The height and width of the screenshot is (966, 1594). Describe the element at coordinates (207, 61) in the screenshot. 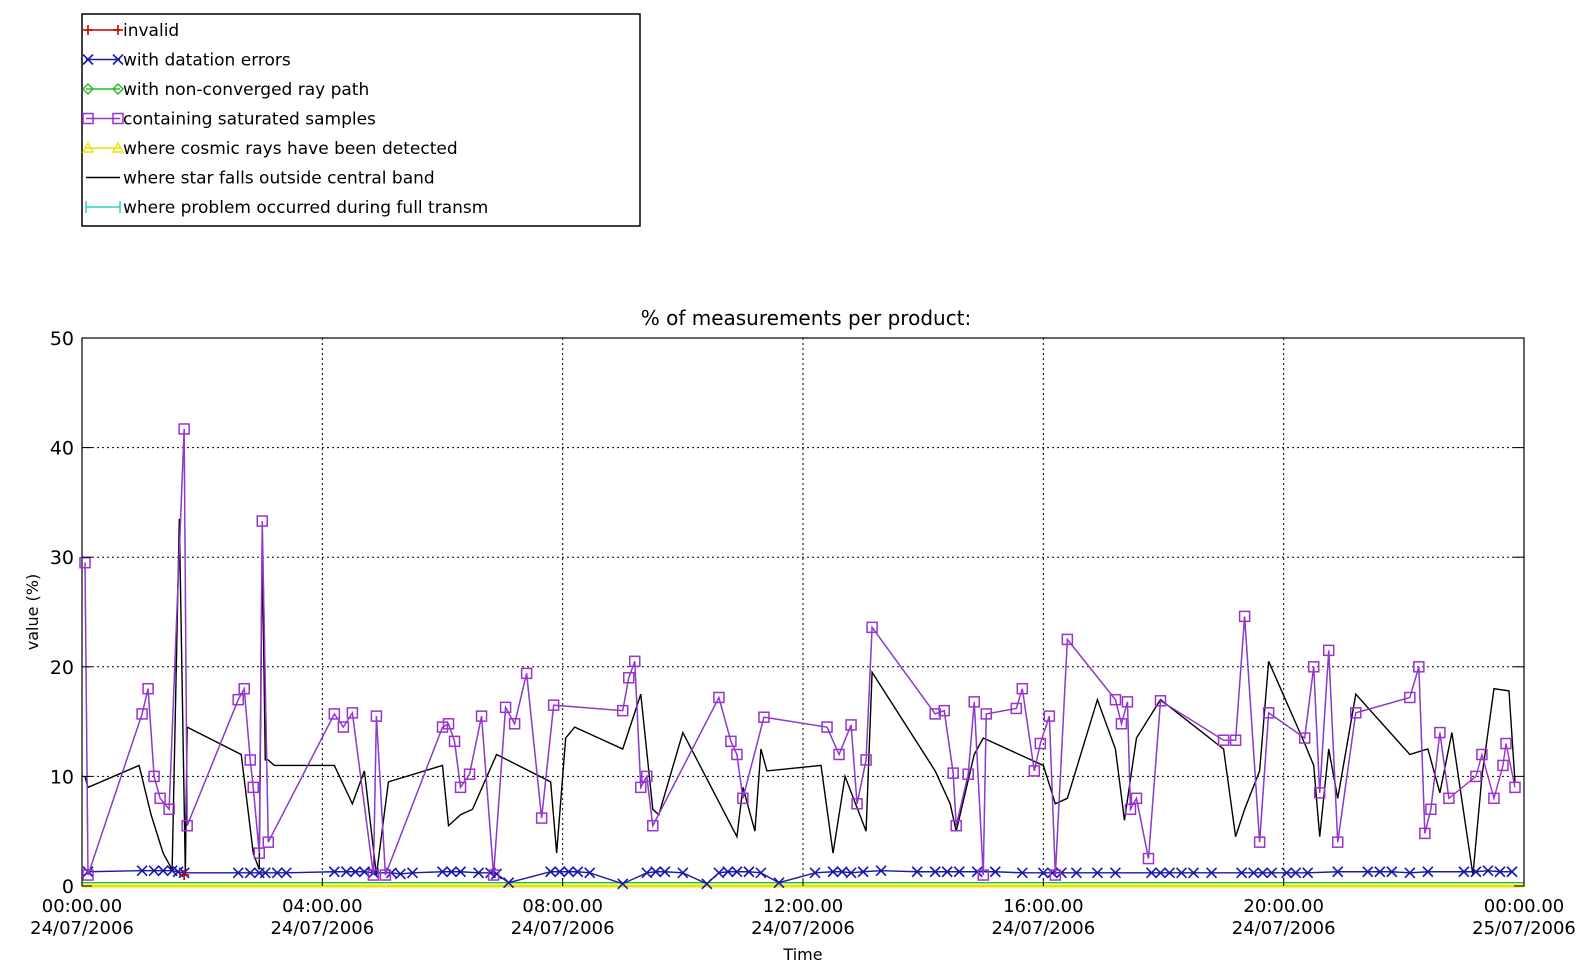

I see `legend-label: with datation errors` at that location.